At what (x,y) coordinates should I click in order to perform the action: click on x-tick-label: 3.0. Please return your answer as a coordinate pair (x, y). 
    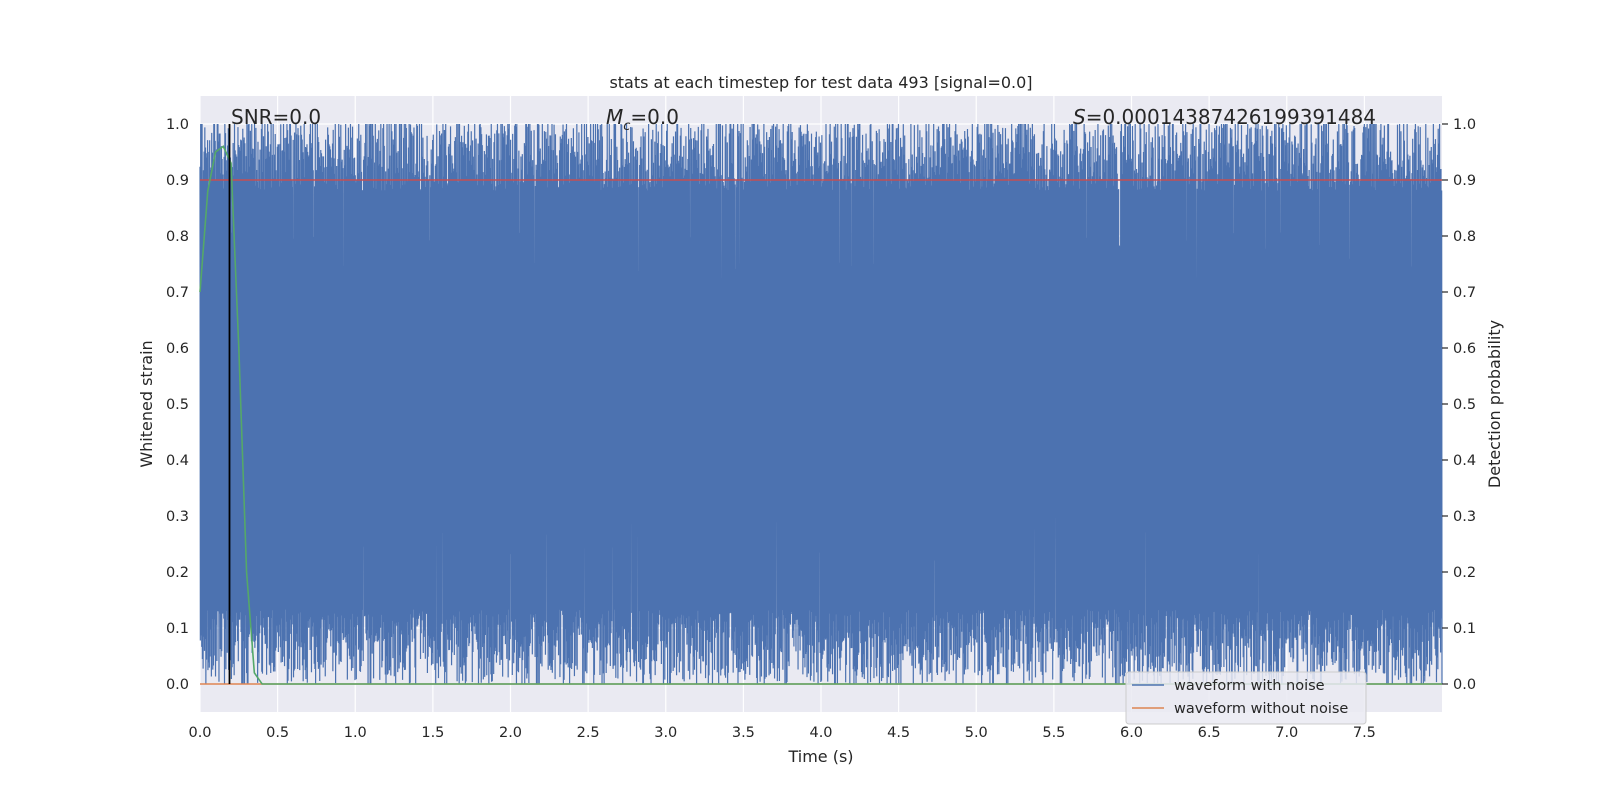
    Looking at the image, I should click on (665, 733).